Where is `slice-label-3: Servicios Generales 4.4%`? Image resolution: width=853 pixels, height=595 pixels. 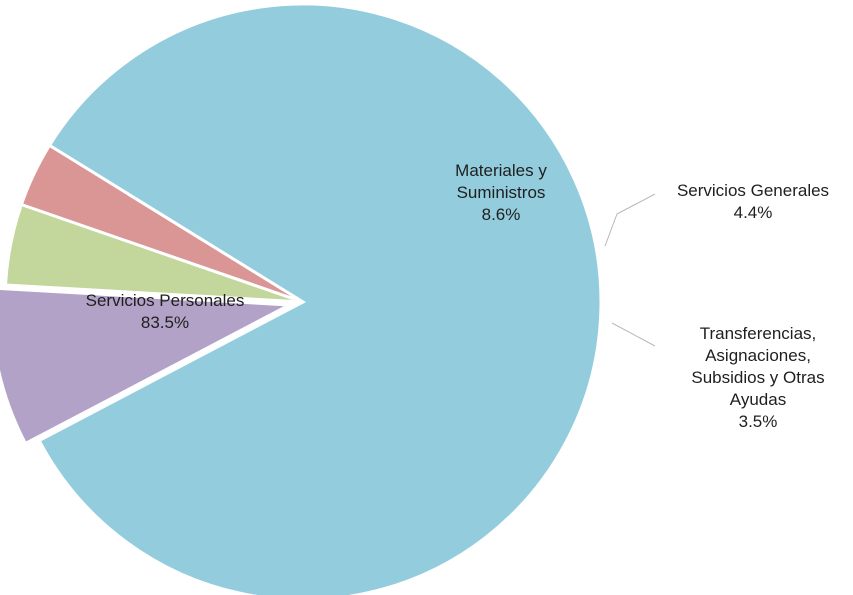 slice-label-3: Servicios Generales 4.4% is located at coordinates (753, 201).